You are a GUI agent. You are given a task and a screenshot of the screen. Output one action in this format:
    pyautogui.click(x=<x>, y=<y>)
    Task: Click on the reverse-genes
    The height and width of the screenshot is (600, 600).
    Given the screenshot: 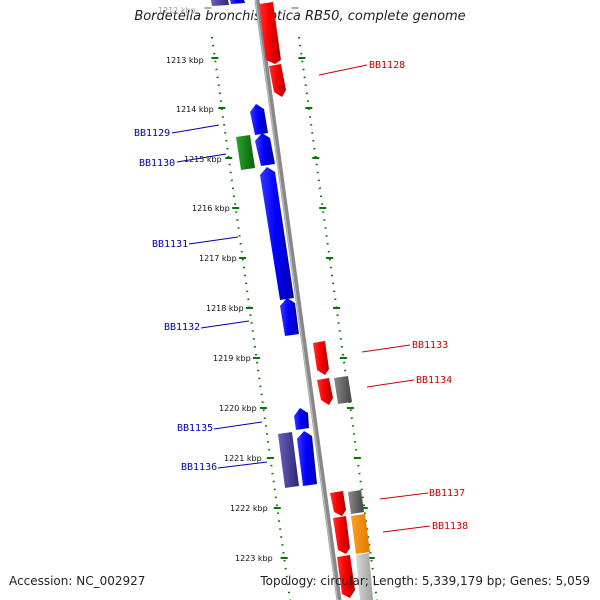 What is the action you would take?
    pyautogui.click(x=264, y=244)
    